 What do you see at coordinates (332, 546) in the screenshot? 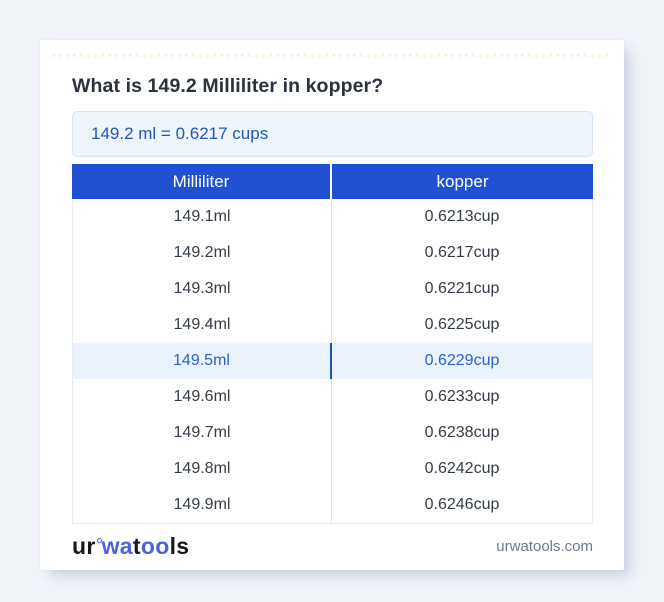
I see `card-footer: ur watools urwatools.com` at bounding box center [332, 546].